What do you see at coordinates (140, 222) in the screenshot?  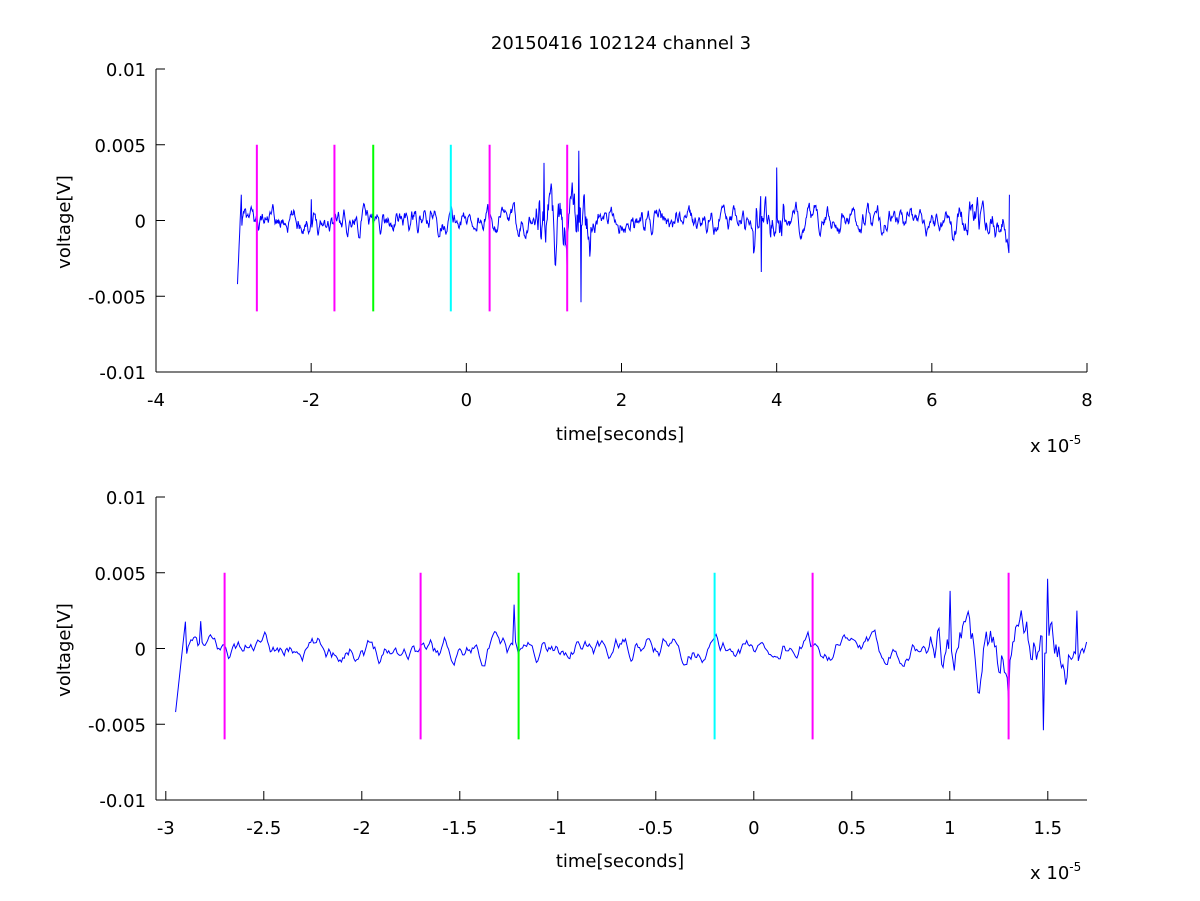 I see `y-tick-label-top: 0` at bounding box center [140, 222].